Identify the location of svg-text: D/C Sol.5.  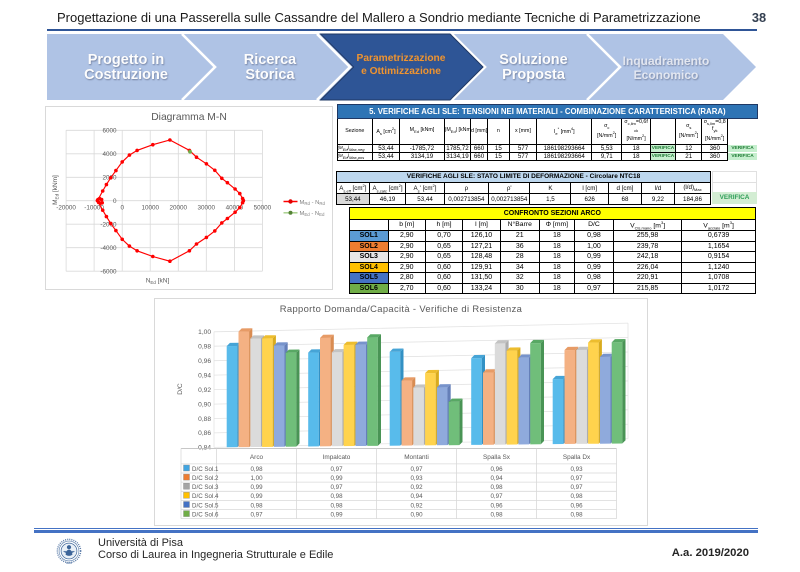
(205, 505).